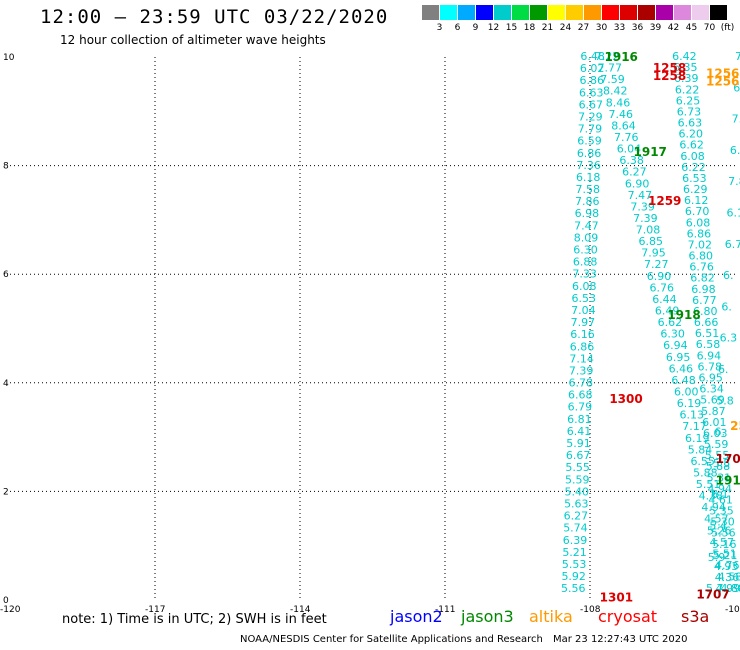 This screenshot has height=650, width=740. Describe the element at coordinates (651, 241) in the screenshot. I see `wave-height-value: 6.85` at that location.